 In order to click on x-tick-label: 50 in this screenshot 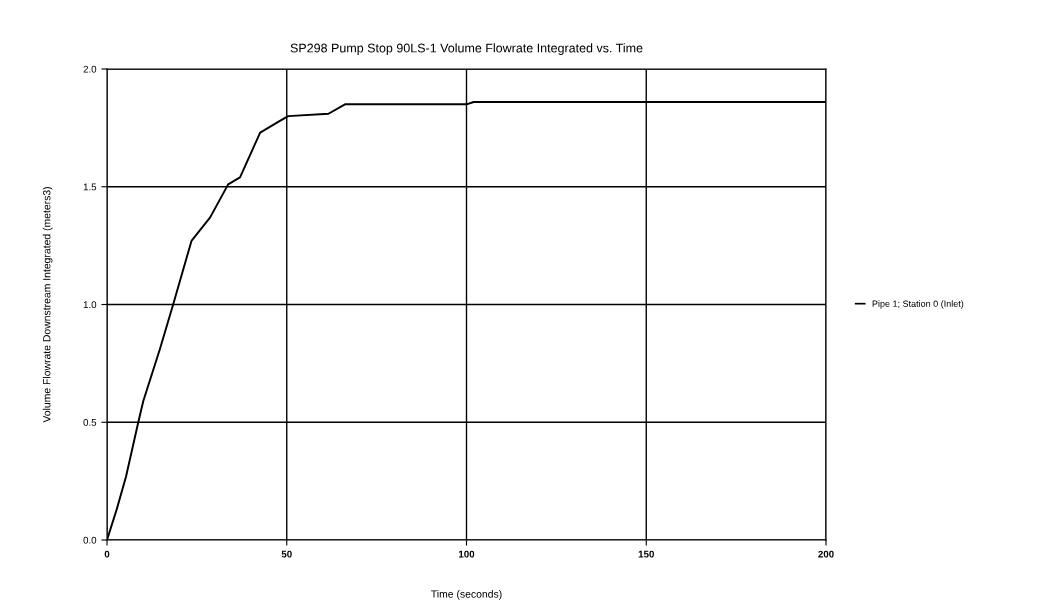, I will do `click(286, 554)`.